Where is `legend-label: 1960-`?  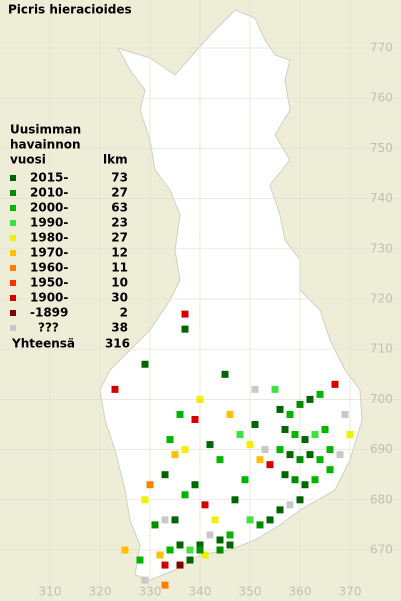
legend-label: 1960- is located at coordinates (49, 268).